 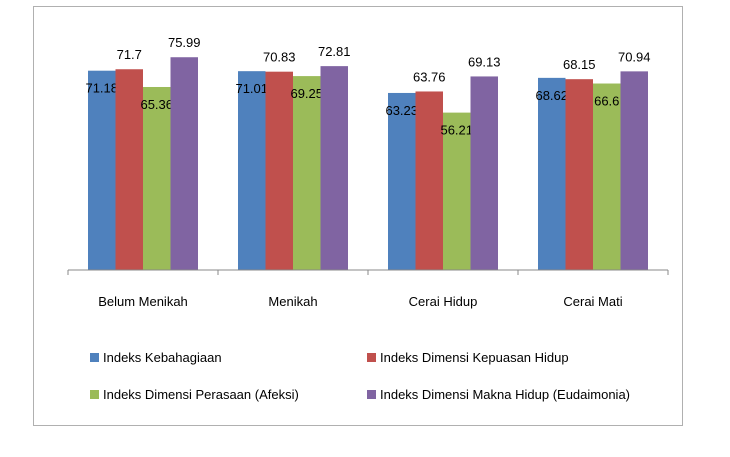 I want to click on data-label-1-1: 70.83, so click(x=279, y=57).